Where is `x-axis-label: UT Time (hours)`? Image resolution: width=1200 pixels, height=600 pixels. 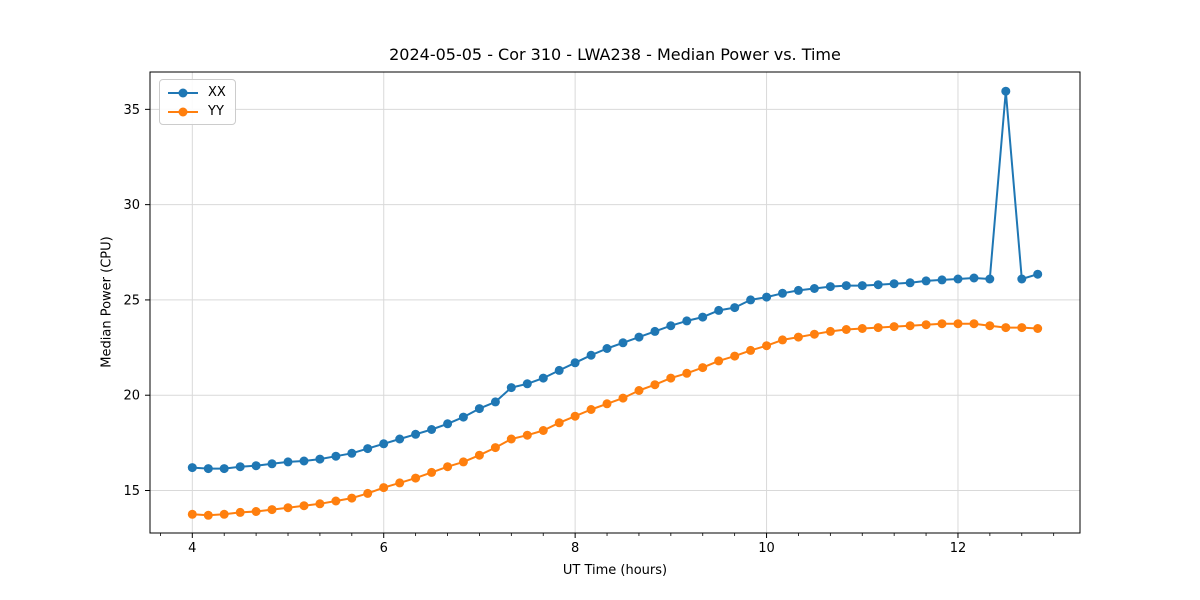
x-axis-label: UT Time (hours) is located at coordinates (615, 570).